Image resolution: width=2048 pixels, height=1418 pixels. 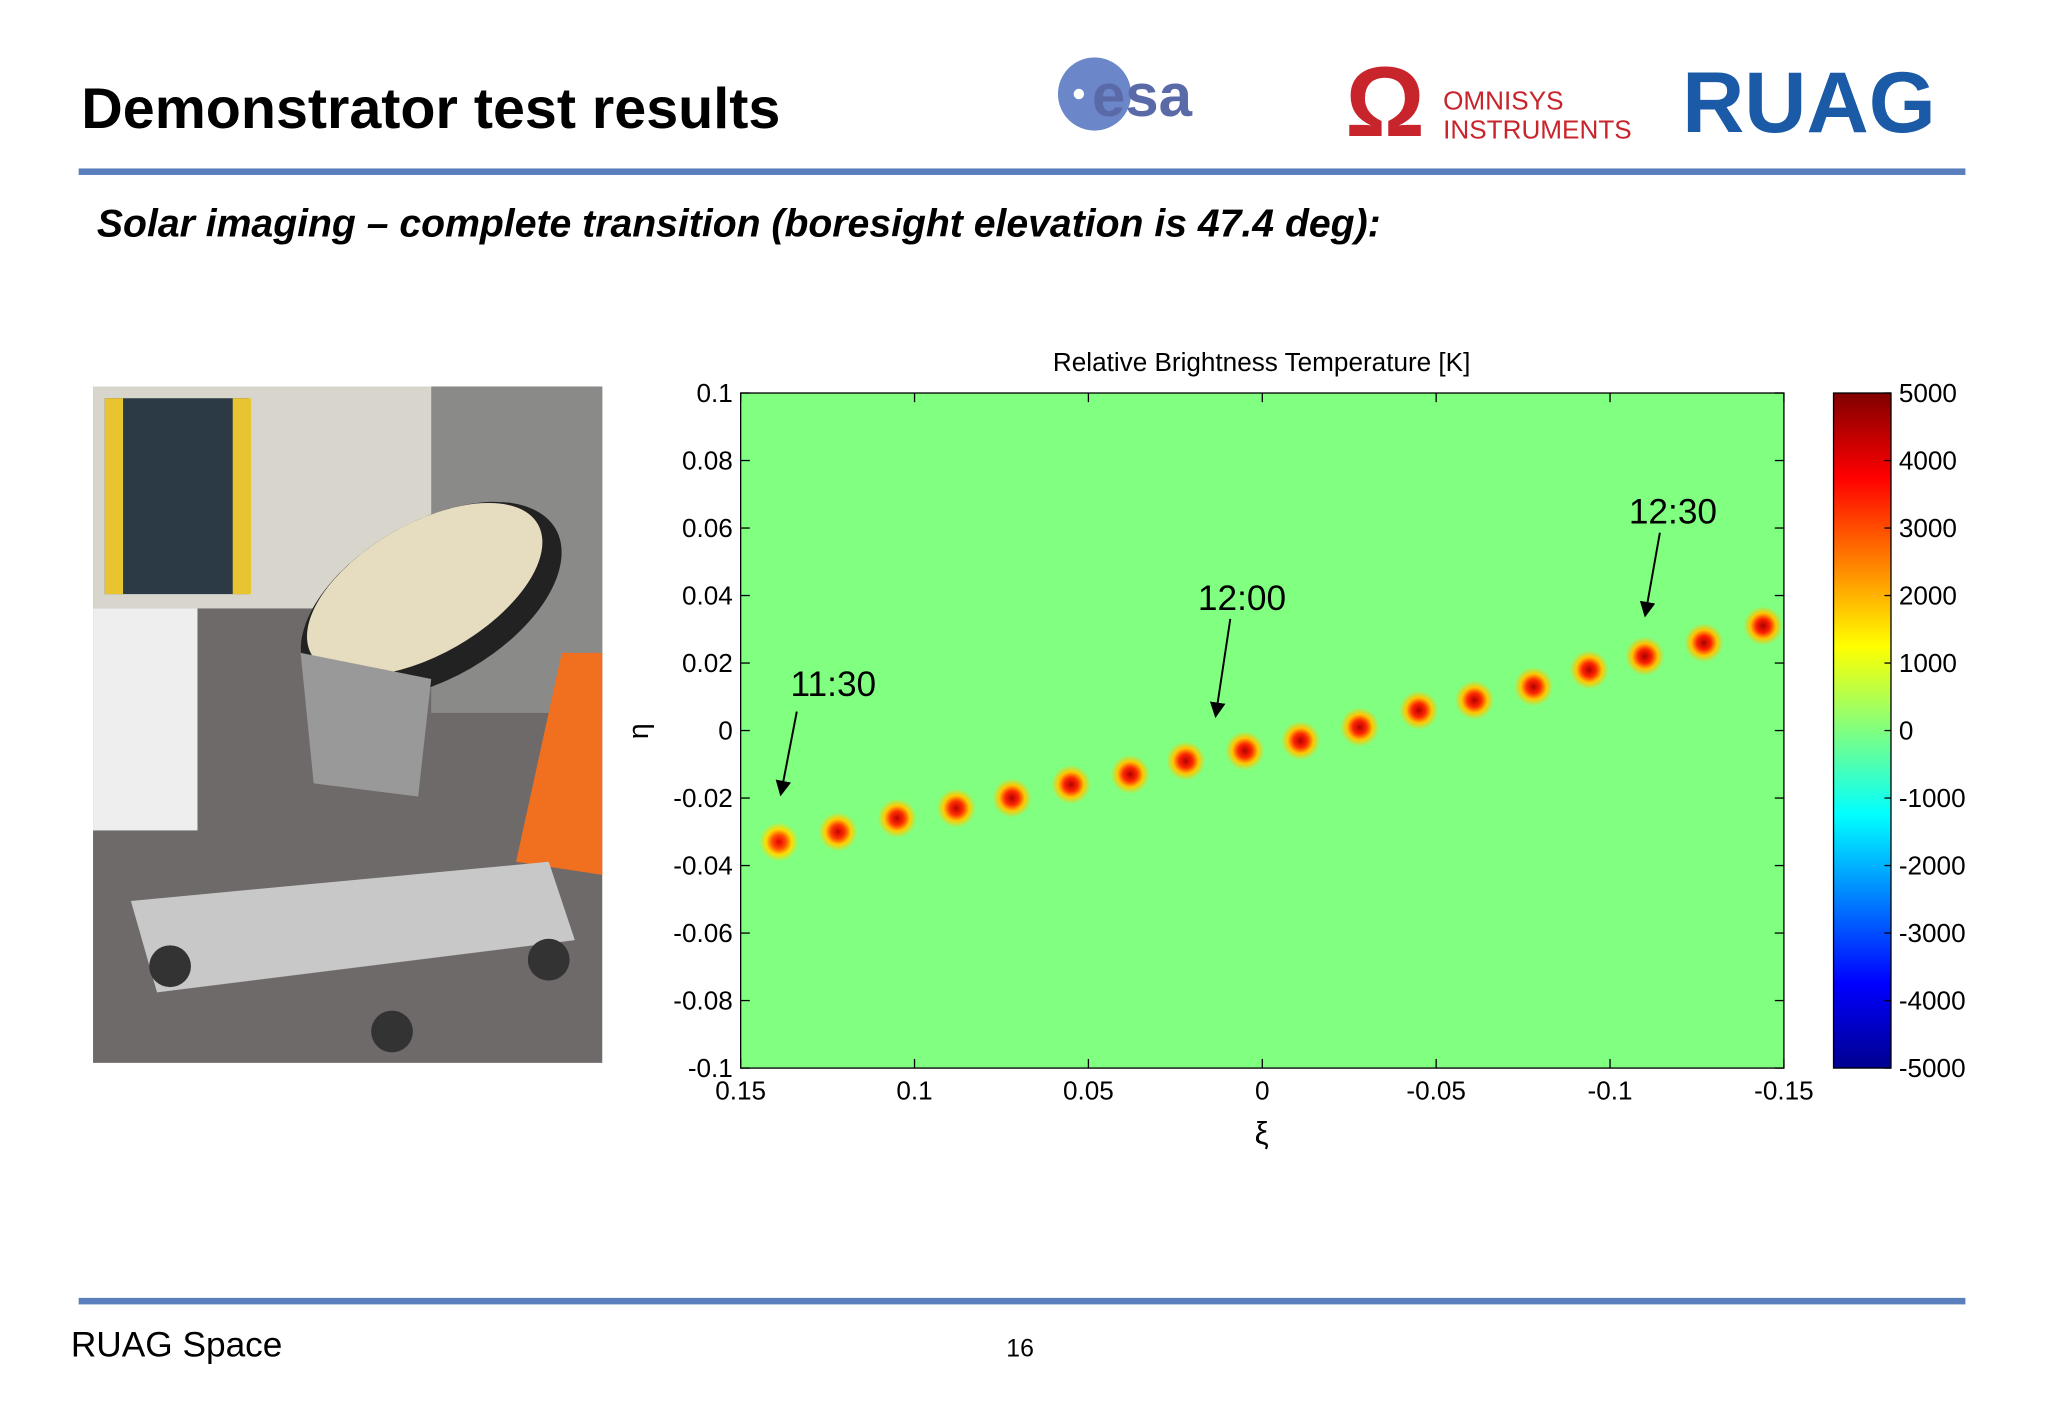 I want to click on x-tick-label: -0.1, so click(x=1610, y=1090).